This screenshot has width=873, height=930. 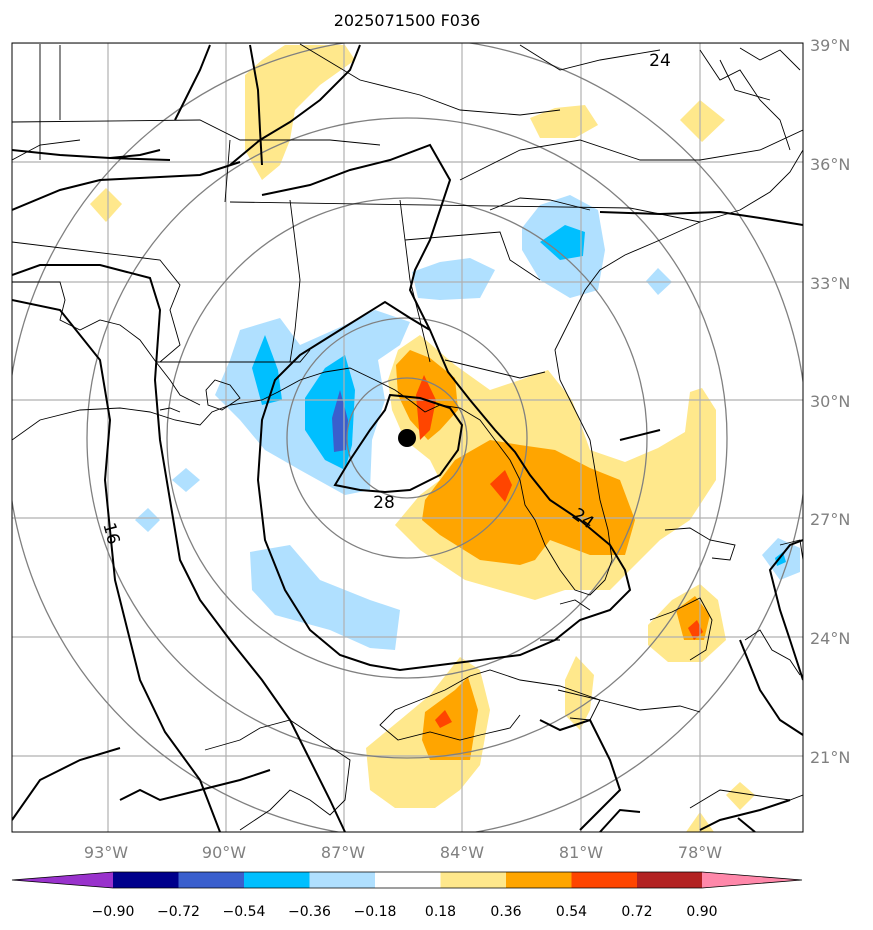 What do you see at coordinates (581, 852) in the screenshot?
I see `lon-label: 81°W` at bounding box center [581, 852].